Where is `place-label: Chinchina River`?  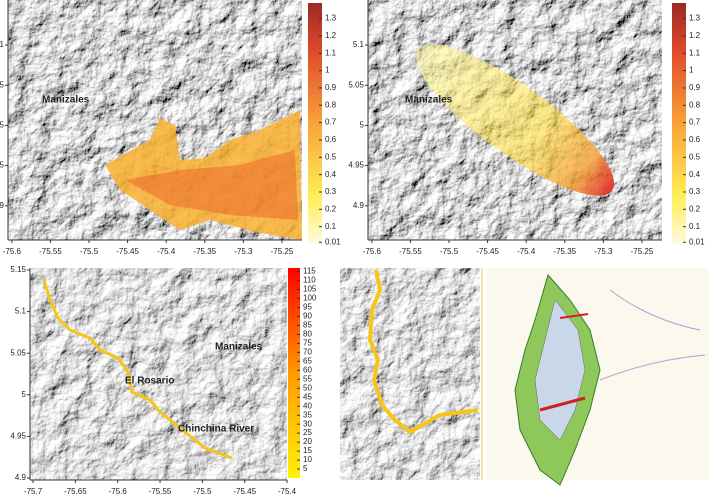
place-label: Chinchina River is located at coordinates (216, 429).